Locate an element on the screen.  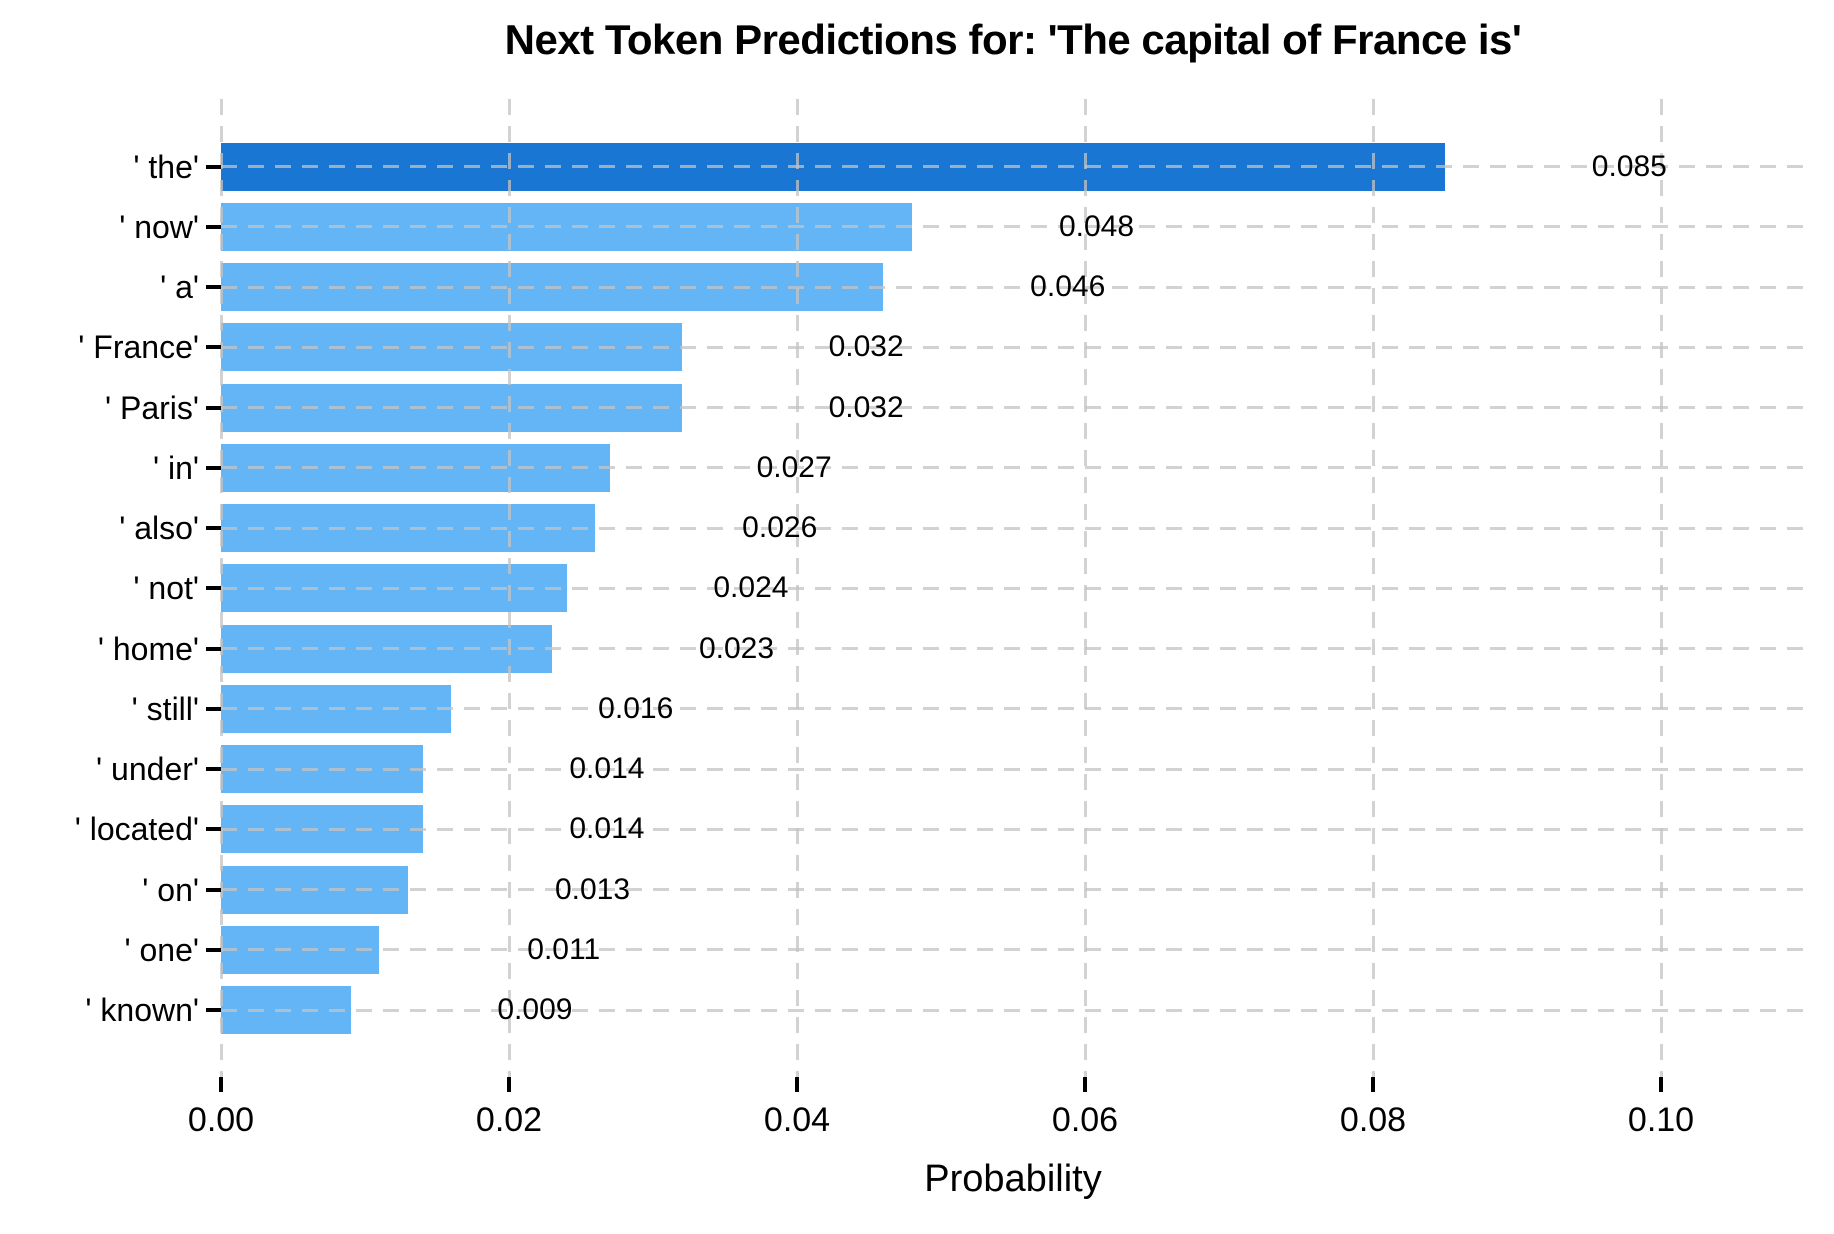
y-axis-label: ' known' is located at coordinates (142, 1010).